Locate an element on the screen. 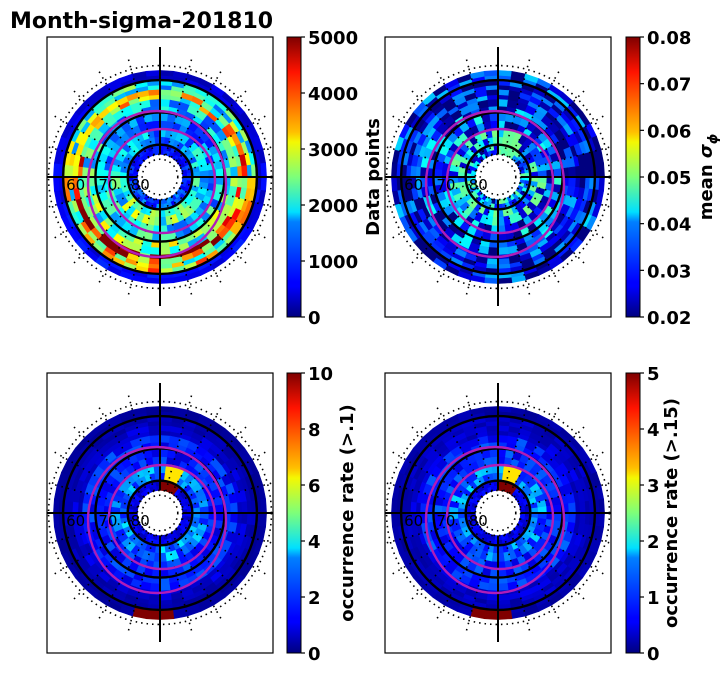 The height and width of the screenshot is (674, 727). colorbar: 0 1000 2000 3000 4000 5000 Data points is located at coordinates (335, 178).